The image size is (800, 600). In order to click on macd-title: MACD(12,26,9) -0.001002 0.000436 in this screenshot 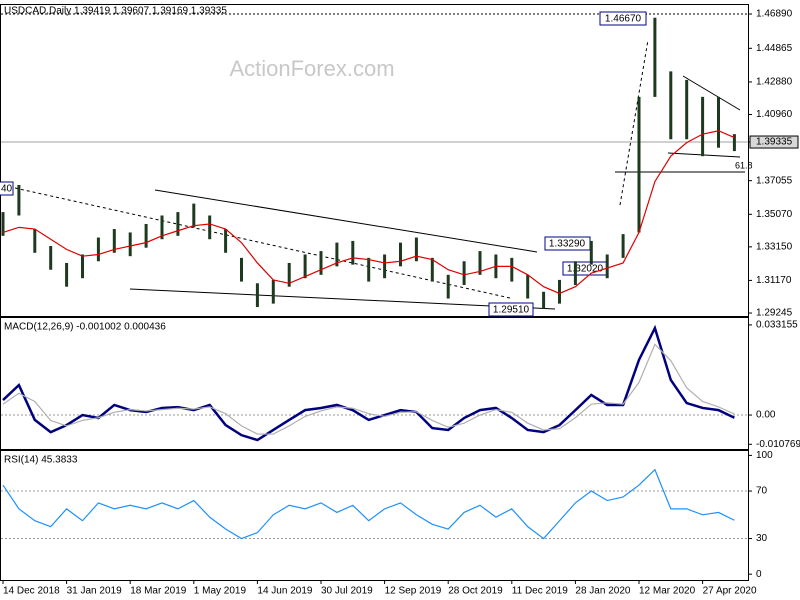, I will do `click(85, 327)`.